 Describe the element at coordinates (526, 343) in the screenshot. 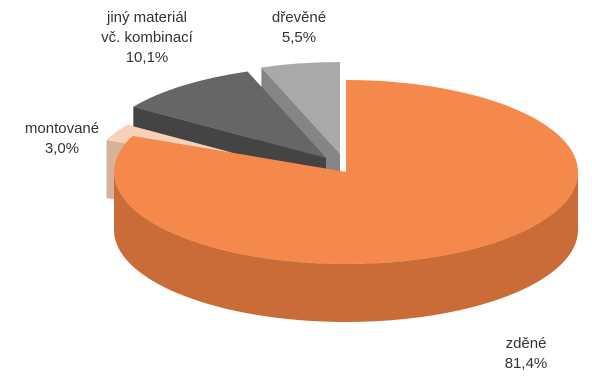

I see `slice-label-line: zděné` at that location.